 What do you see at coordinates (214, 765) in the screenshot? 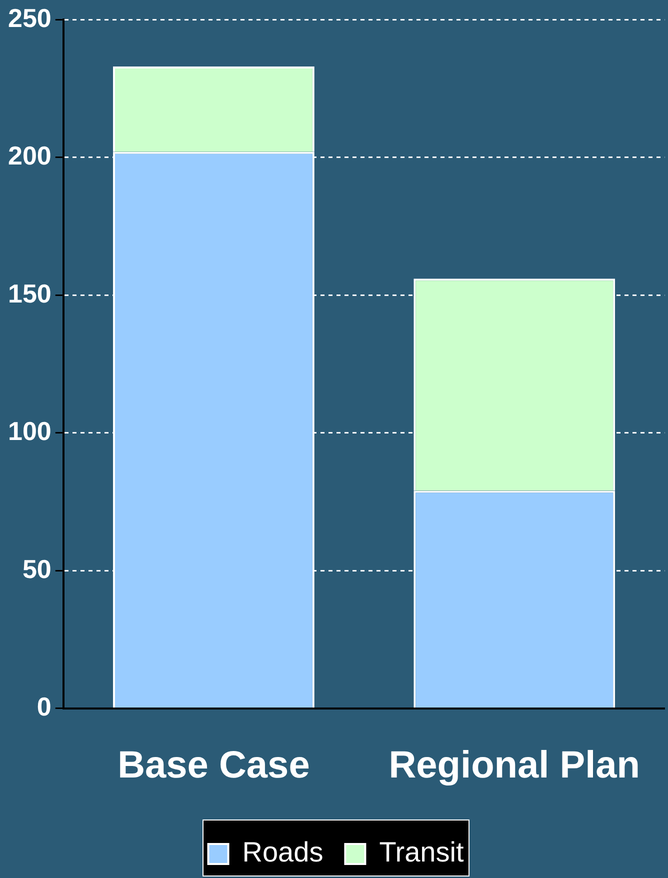
I see `x-tick-label: Base Case` at bounding box center [214, 765].